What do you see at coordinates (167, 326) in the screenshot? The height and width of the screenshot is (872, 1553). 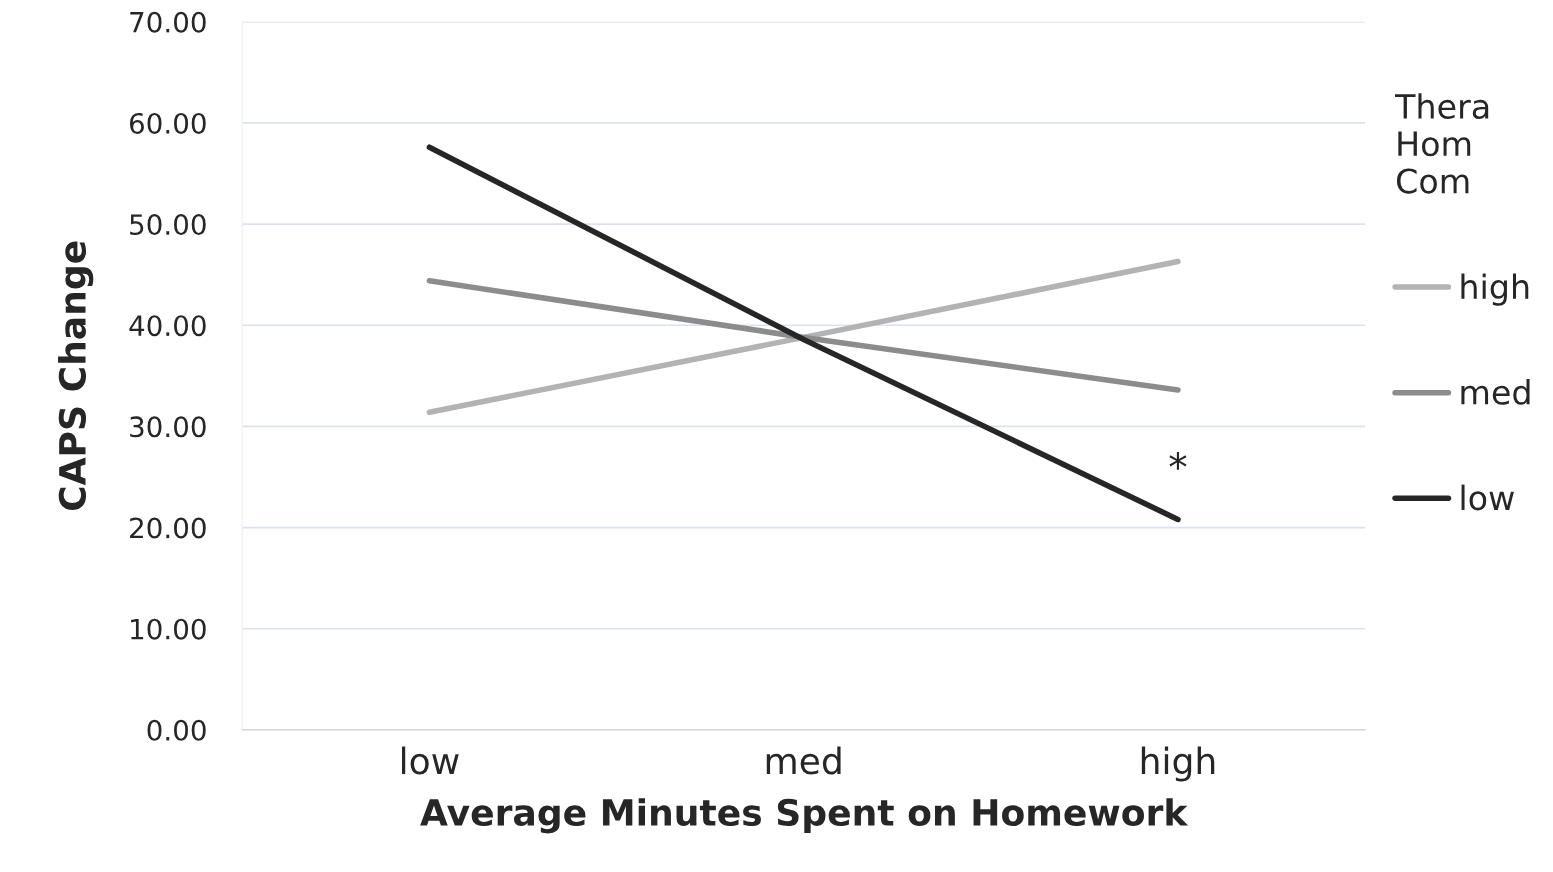 I see `y-tick-label: 40.00` at bounding box center [167, 326].